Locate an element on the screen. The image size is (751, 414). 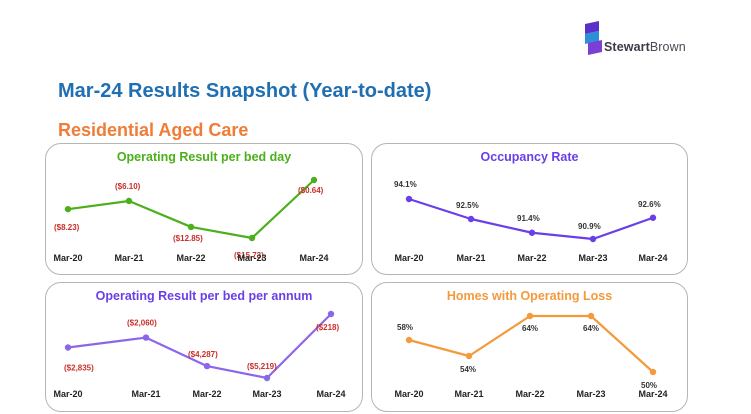
data-label: ($5,219) is located at coordinates (262, 366).